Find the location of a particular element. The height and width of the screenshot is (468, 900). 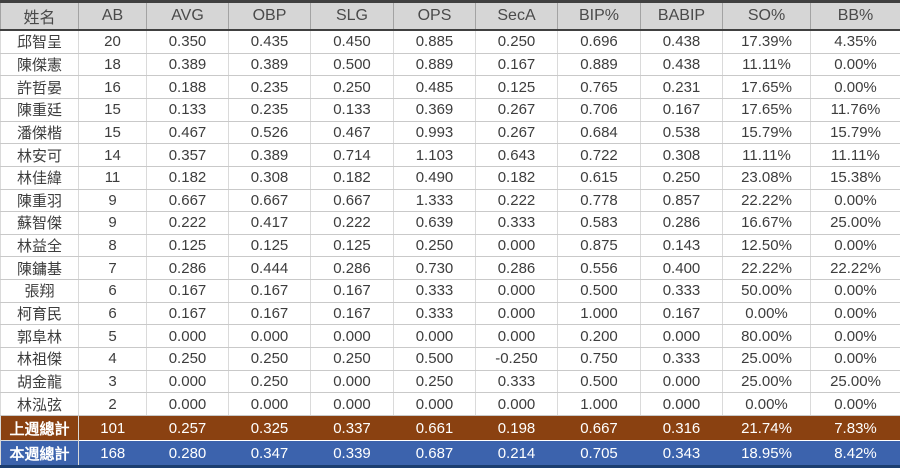

stat-cell-ops: 1.333 is located at coordinates (434, 201).